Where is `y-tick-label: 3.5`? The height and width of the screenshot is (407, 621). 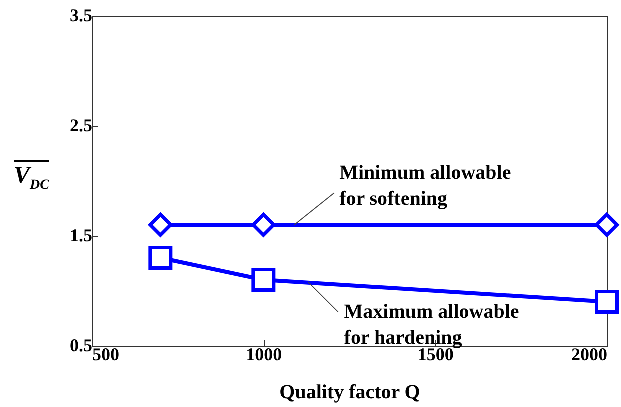 y-tick-label: 3.5 is located at coordinates (81, 16).